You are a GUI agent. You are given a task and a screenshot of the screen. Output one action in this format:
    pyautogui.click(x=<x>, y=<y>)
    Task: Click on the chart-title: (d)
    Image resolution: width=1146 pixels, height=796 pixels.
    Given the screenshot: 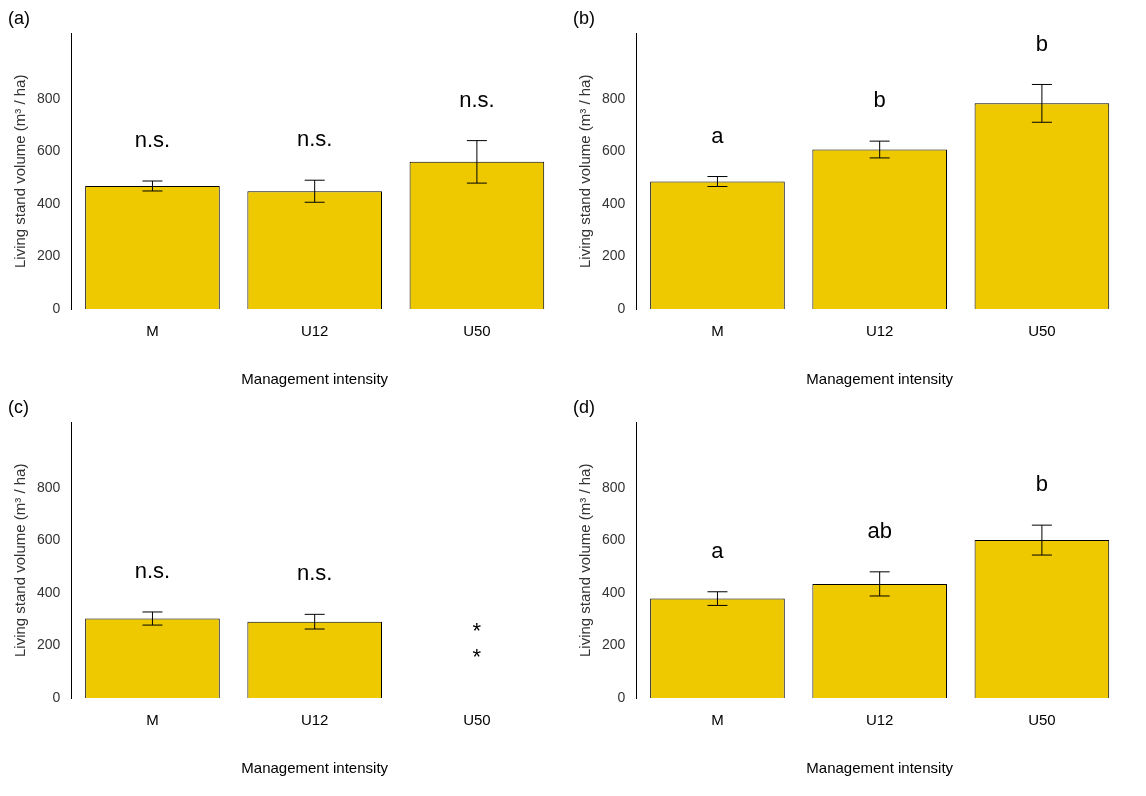 What is the action you would take?
    pyautogui.click(x=584, y=406)
    